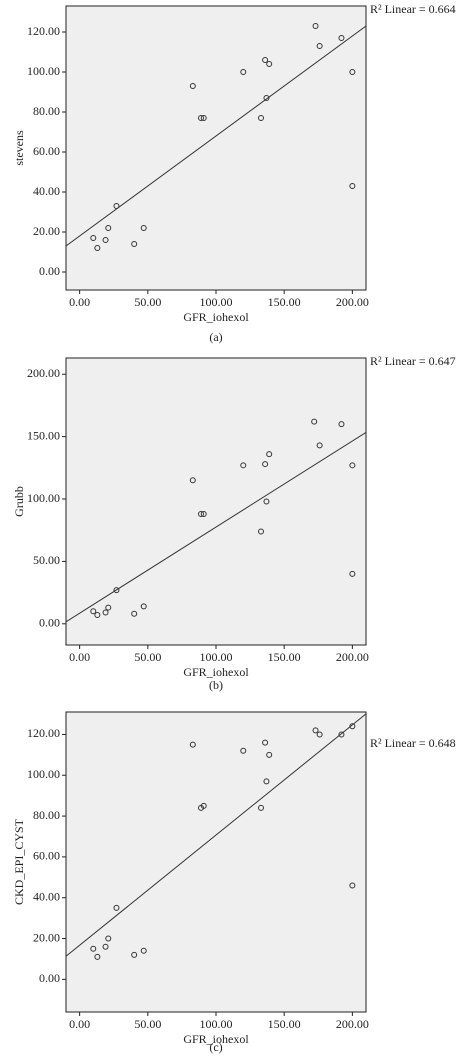 The width and height of the screenshot is (474, 1056). Describe the element at coordinates (216, 685) in the screenshot. I see `caption: (b)` at that location.